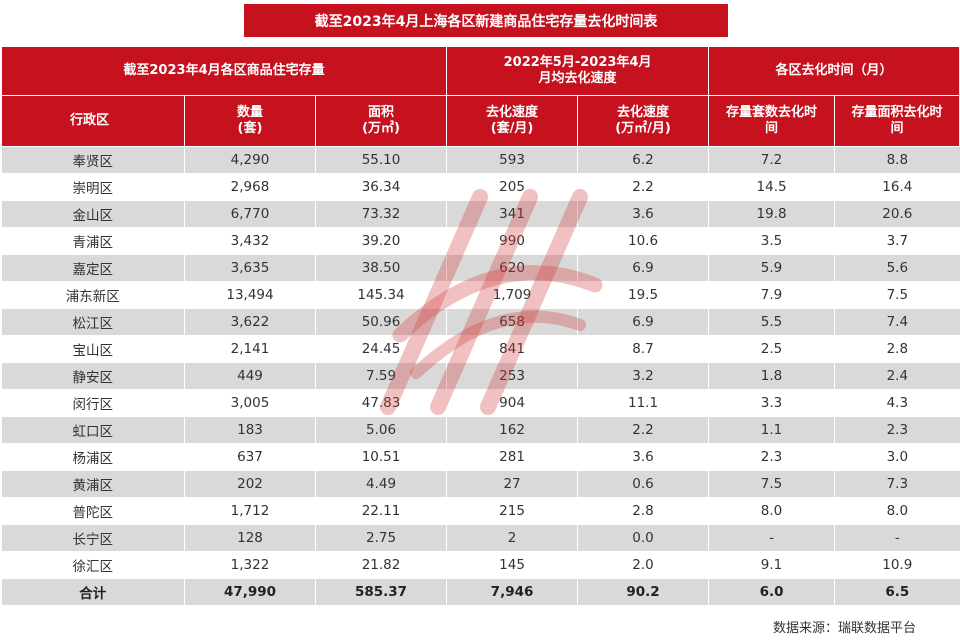  Describe the element at coordinates (93, 538) in the screenshot. I see `district-cell: 长宁区` at that location.